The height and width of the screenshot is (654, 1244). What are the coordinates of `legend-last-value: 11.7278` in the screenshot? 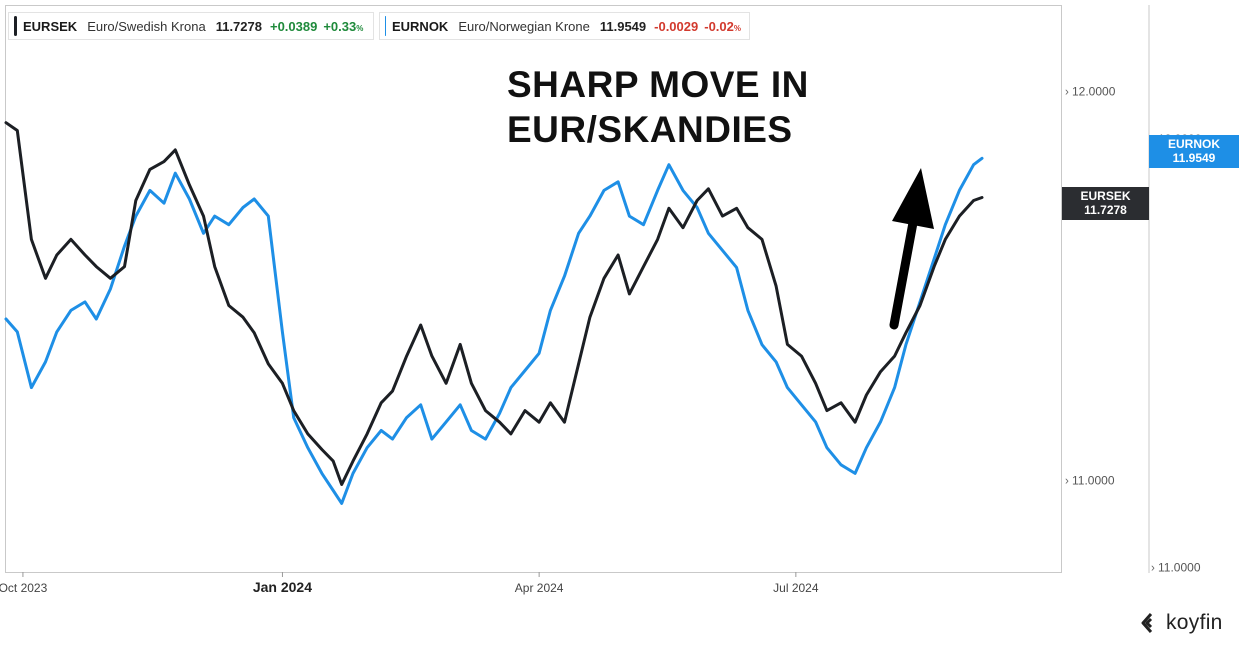 It's located at (238, 26).